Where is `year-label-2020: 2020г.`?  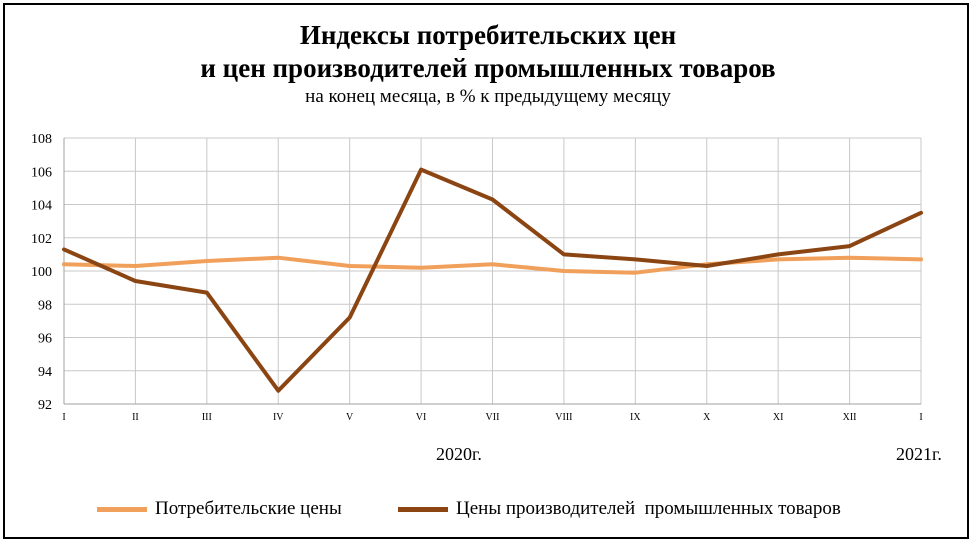
year-label-2020: 2020г. is located at coordinates (459, 454).